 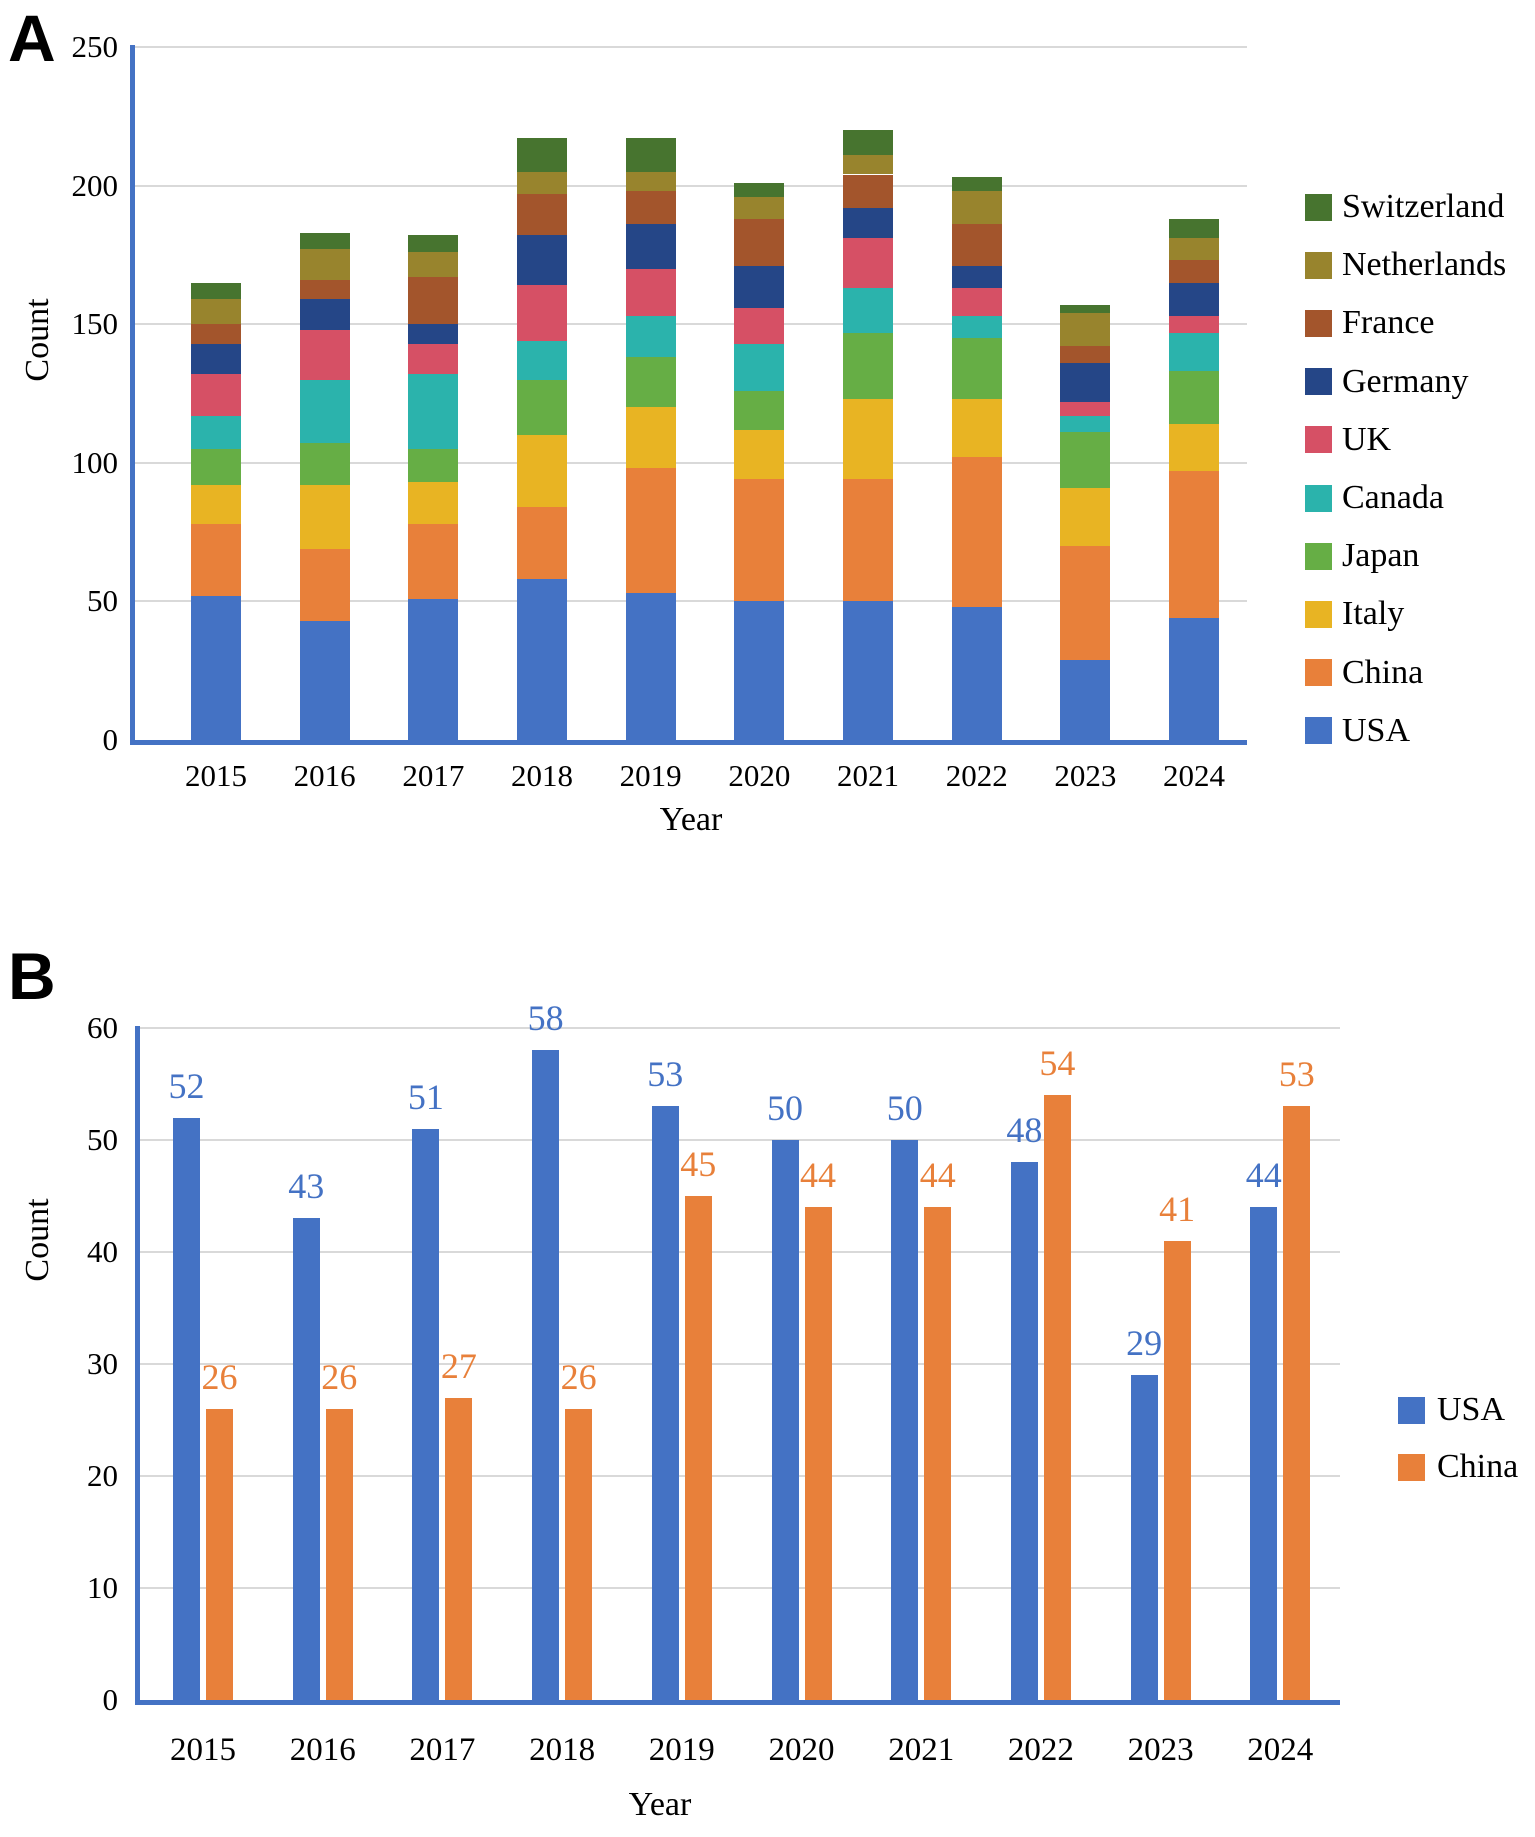 What do you see at coordinates (1296, 1074) in the screenshot?
I see `bar-value-label-China: 53` at bounding box center [1296, 1074].